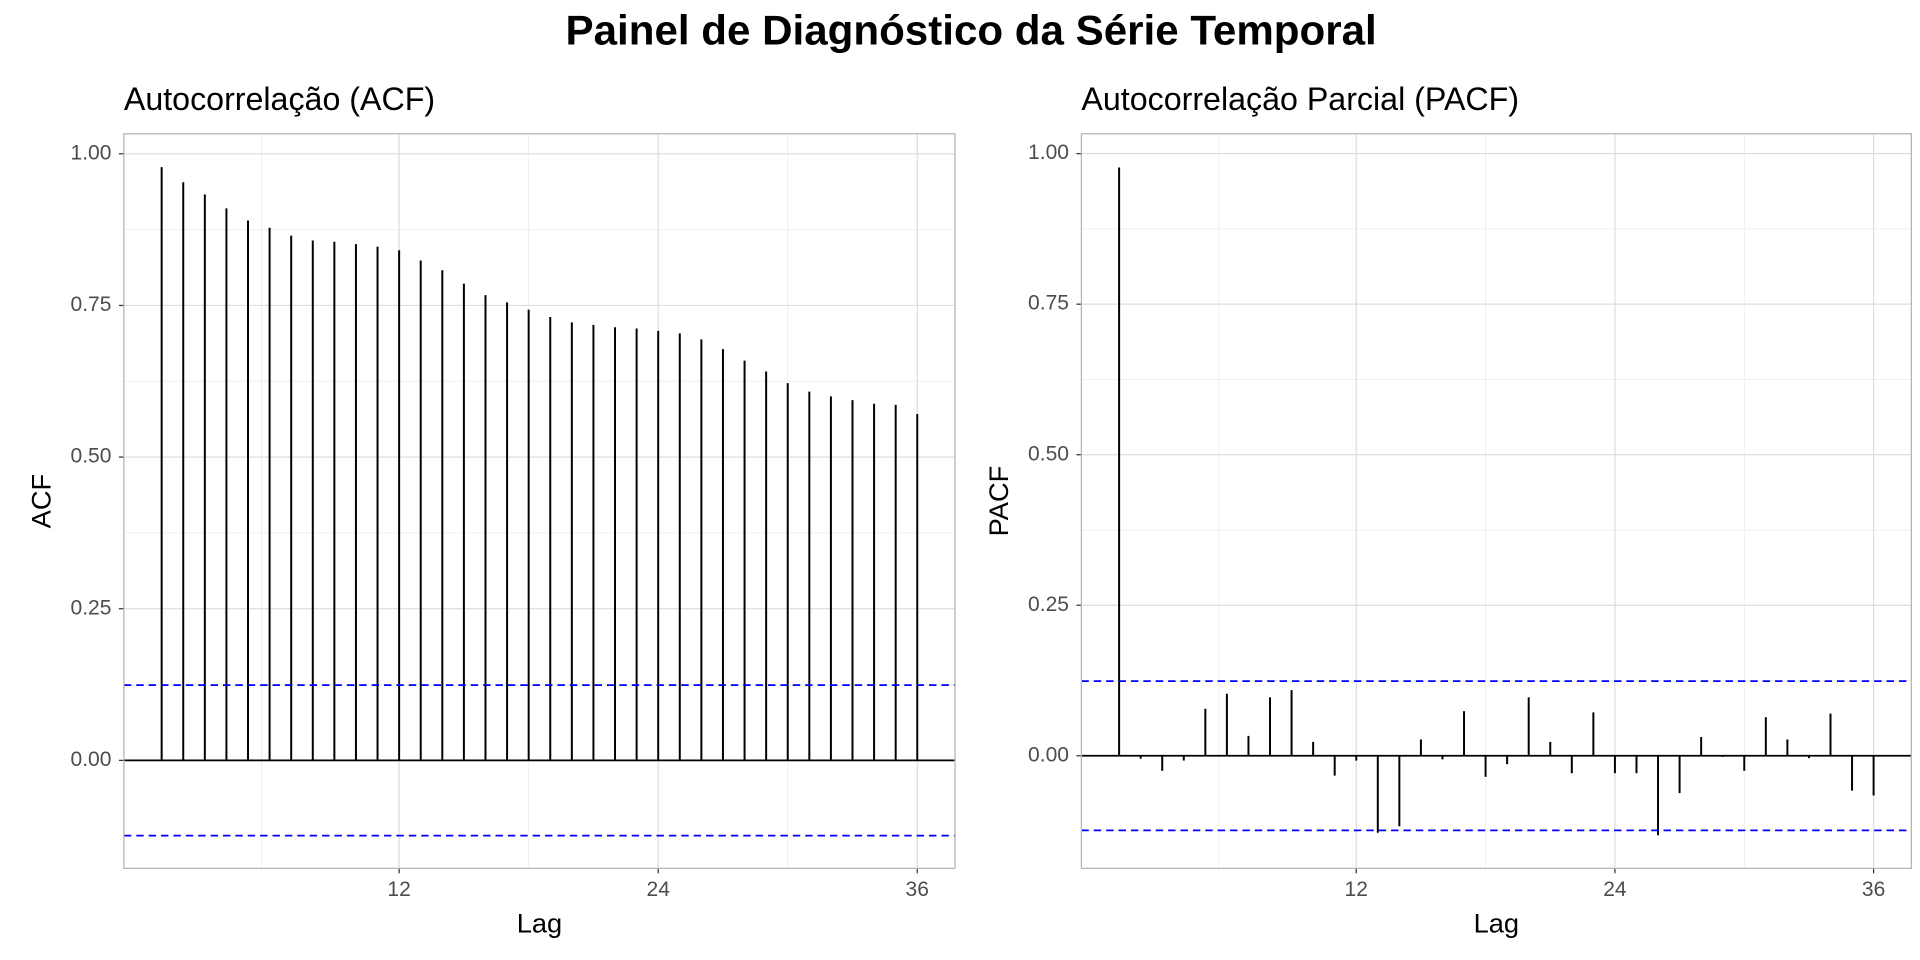 The height and width of the screenshot is (960, 1920). What do you see at coordinates (1300, 99) in the screenshot?
I see `panel-title: Autocorrelação Parcial (PACF)` at bounding box center [1300, 99].